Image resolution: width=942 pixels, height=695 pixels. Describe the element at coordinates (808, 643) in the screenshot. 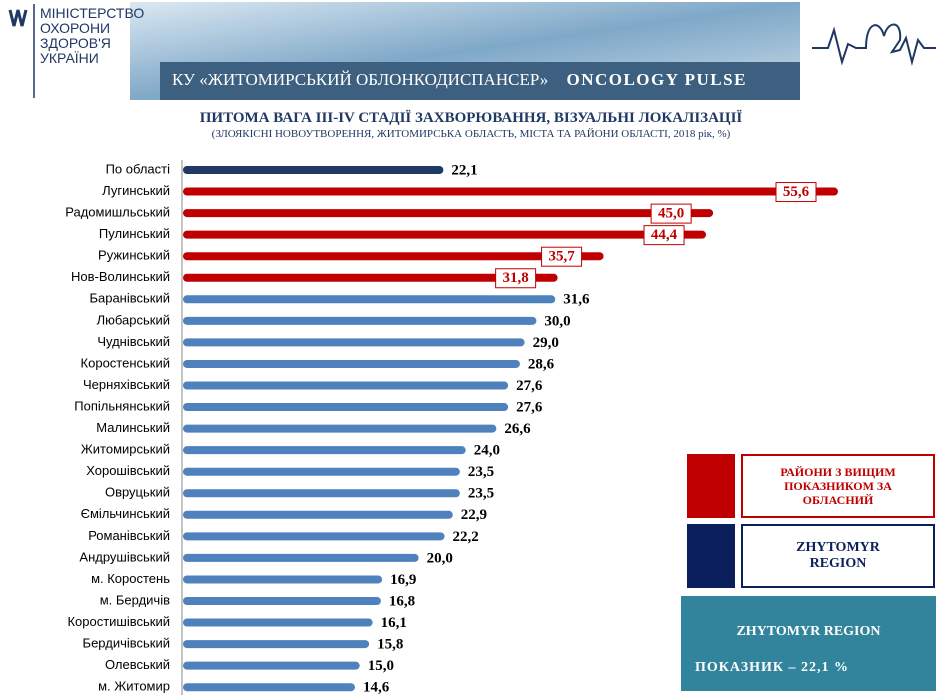

I see `info-box: ZHYTOMYR REGION ПОКАЗНИК – 22,1 %` at that location.